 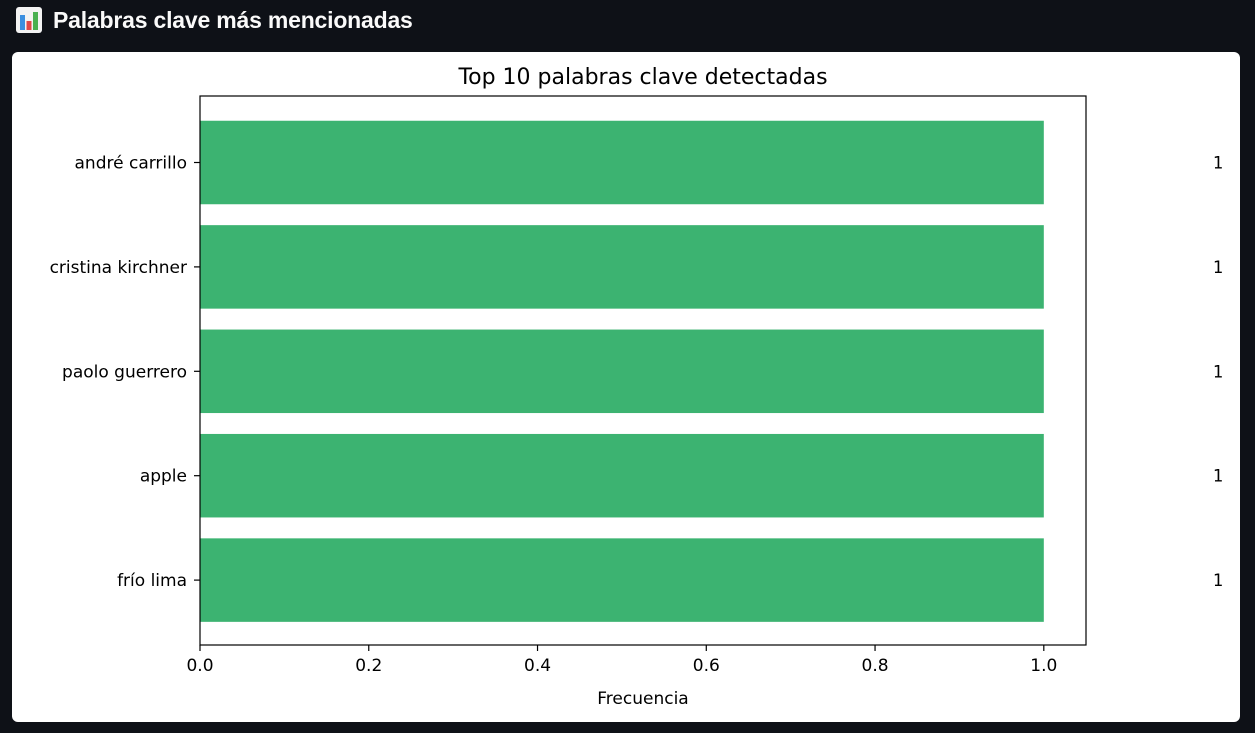 I want to click on y-tick-label: frío lima, so click(x=152, y=581).